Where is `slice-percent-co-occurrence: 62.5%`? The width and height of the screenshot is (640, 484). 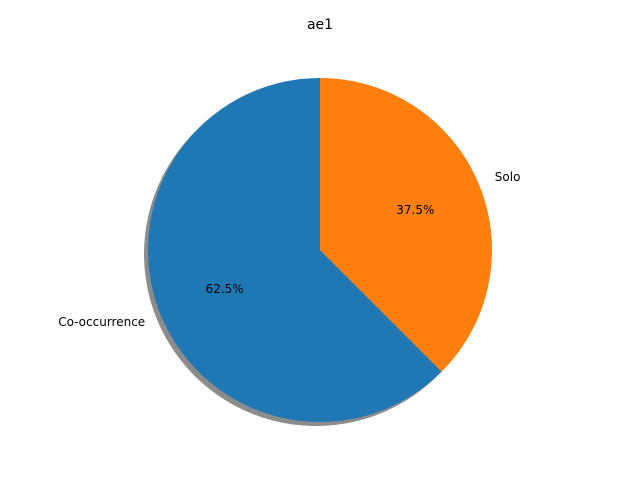 slice-percent-co-occurrence: 62.5% is located at coordinates (225, 289).